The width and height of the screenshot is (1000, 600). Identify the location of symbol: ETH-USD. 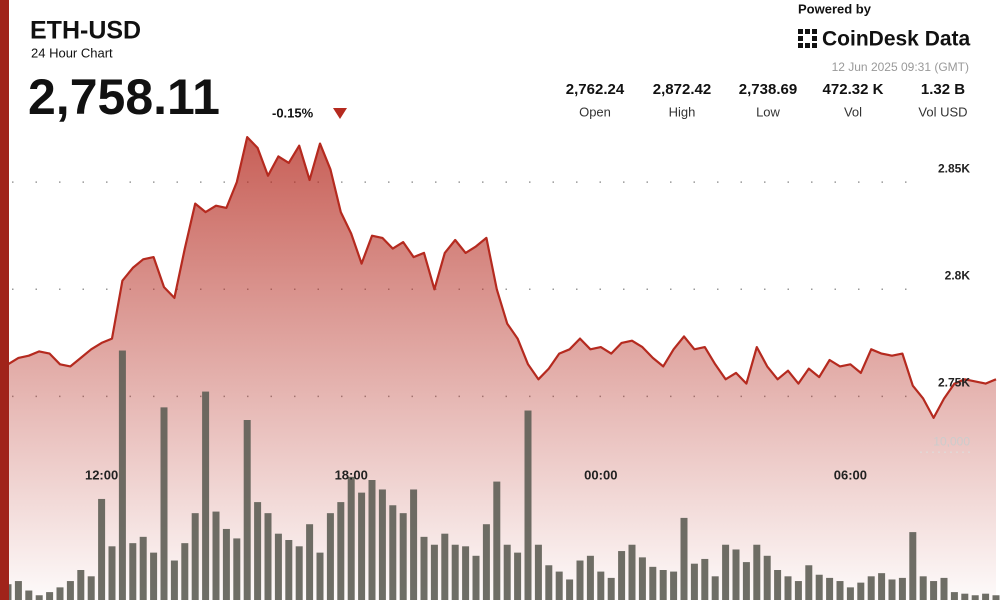
(85, 31).